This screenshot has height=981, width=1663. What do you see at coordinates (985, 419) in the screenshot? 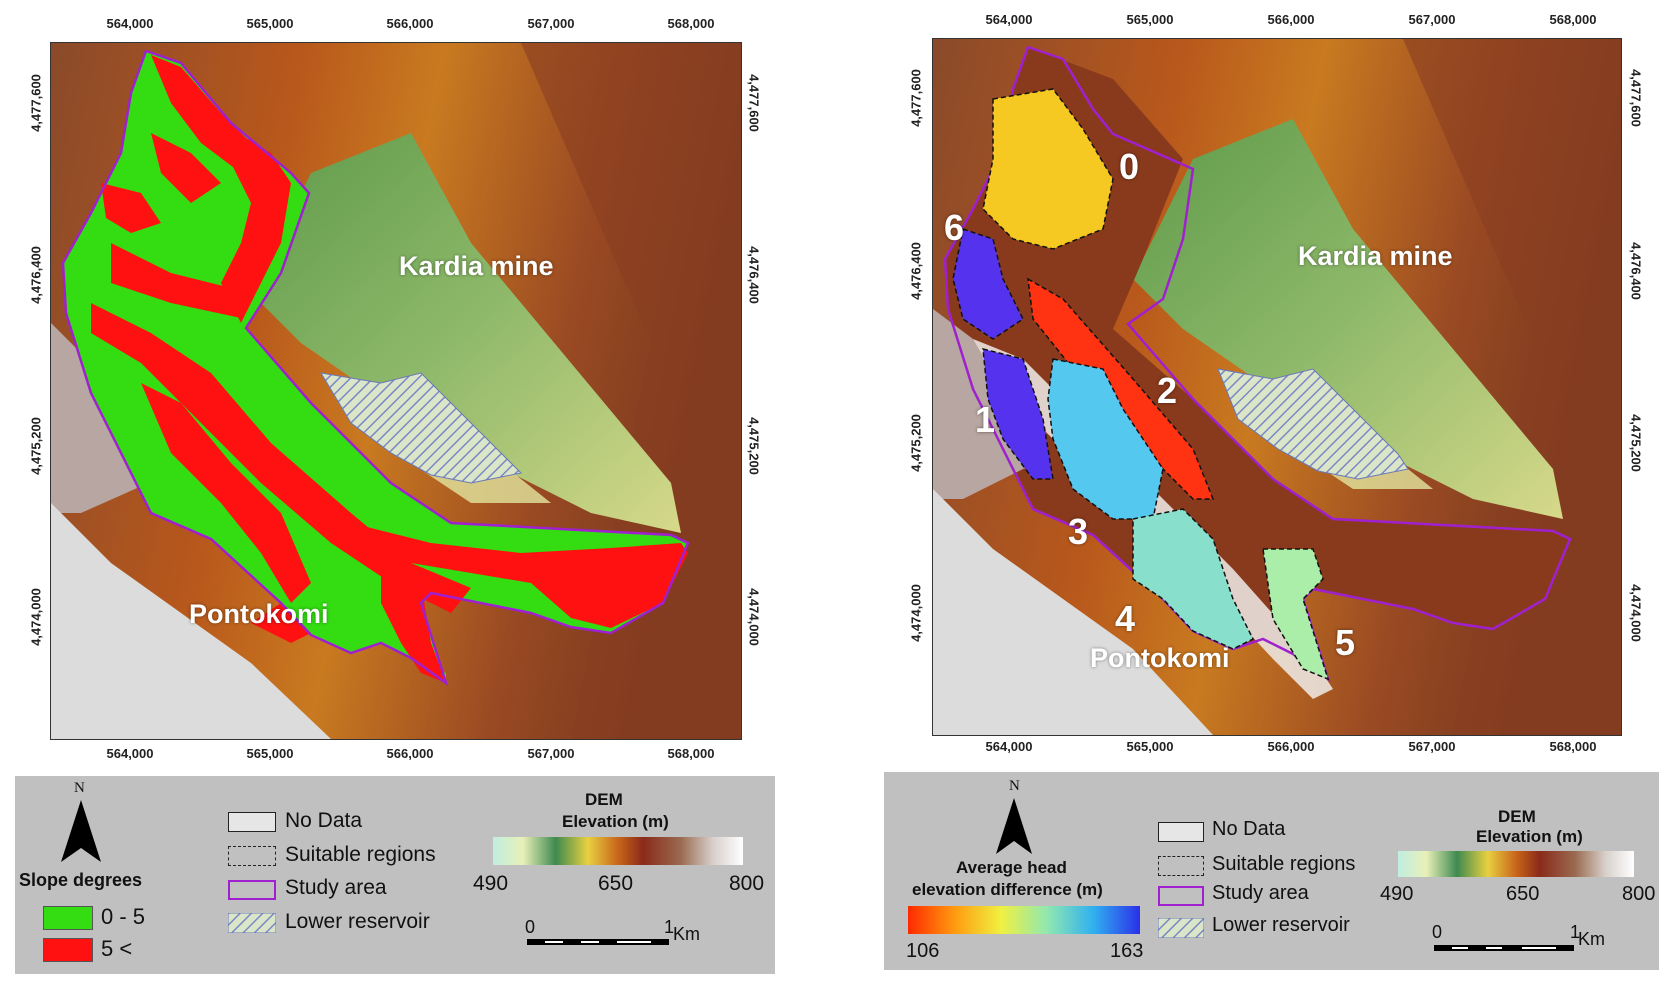
I see `region-label: 1` at bounding box center [985, 419].